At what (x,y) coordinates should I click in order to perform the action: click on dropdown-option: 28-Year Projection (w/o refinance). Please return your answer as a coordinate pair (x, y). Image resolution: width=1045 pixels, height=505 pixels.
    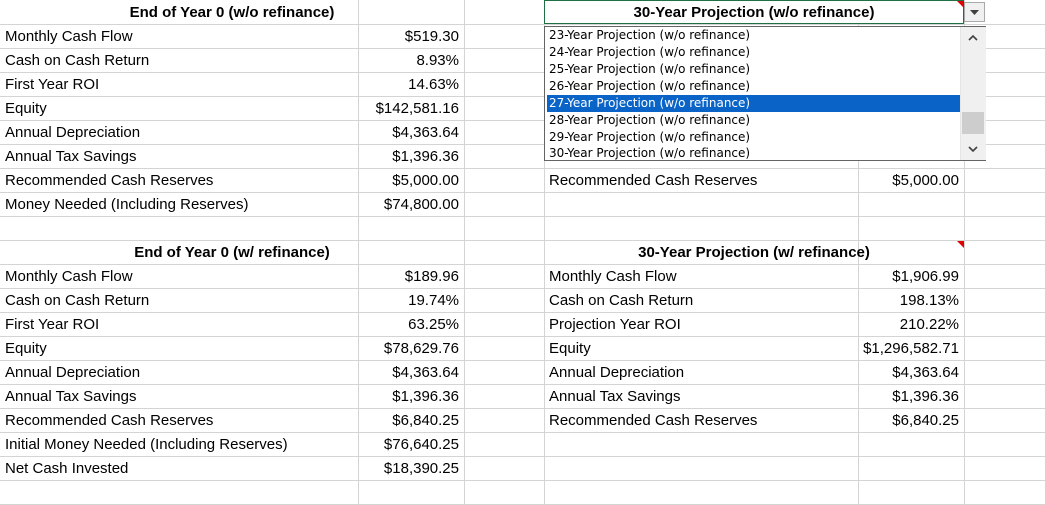
    Looking at the image, I should click on (650, 120).